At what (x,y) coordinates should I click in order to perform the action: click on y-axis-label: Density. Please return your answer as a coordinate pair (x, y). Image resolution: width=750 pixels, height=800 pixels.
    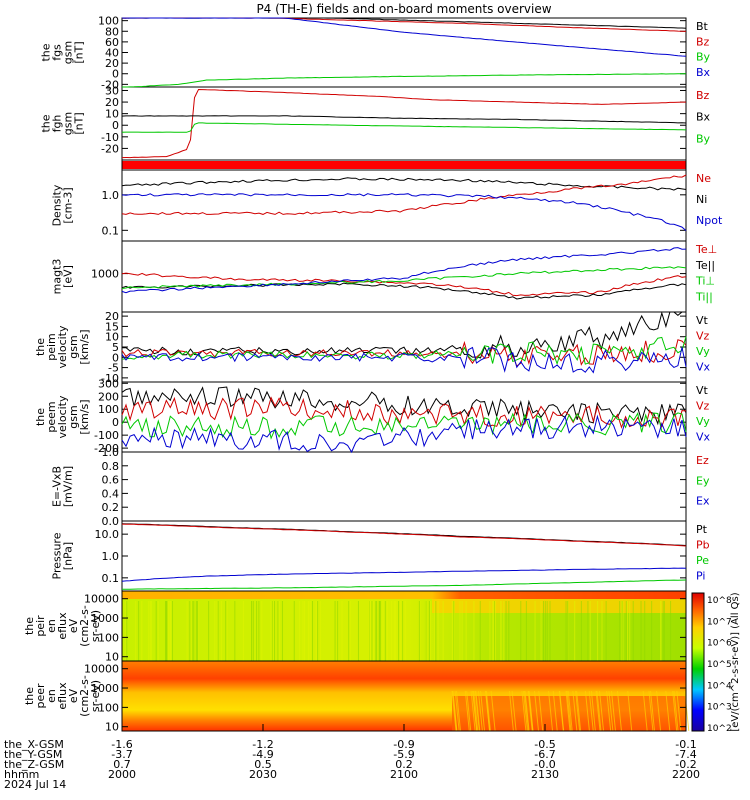
    Looking at the image, I should click on (57, 205).